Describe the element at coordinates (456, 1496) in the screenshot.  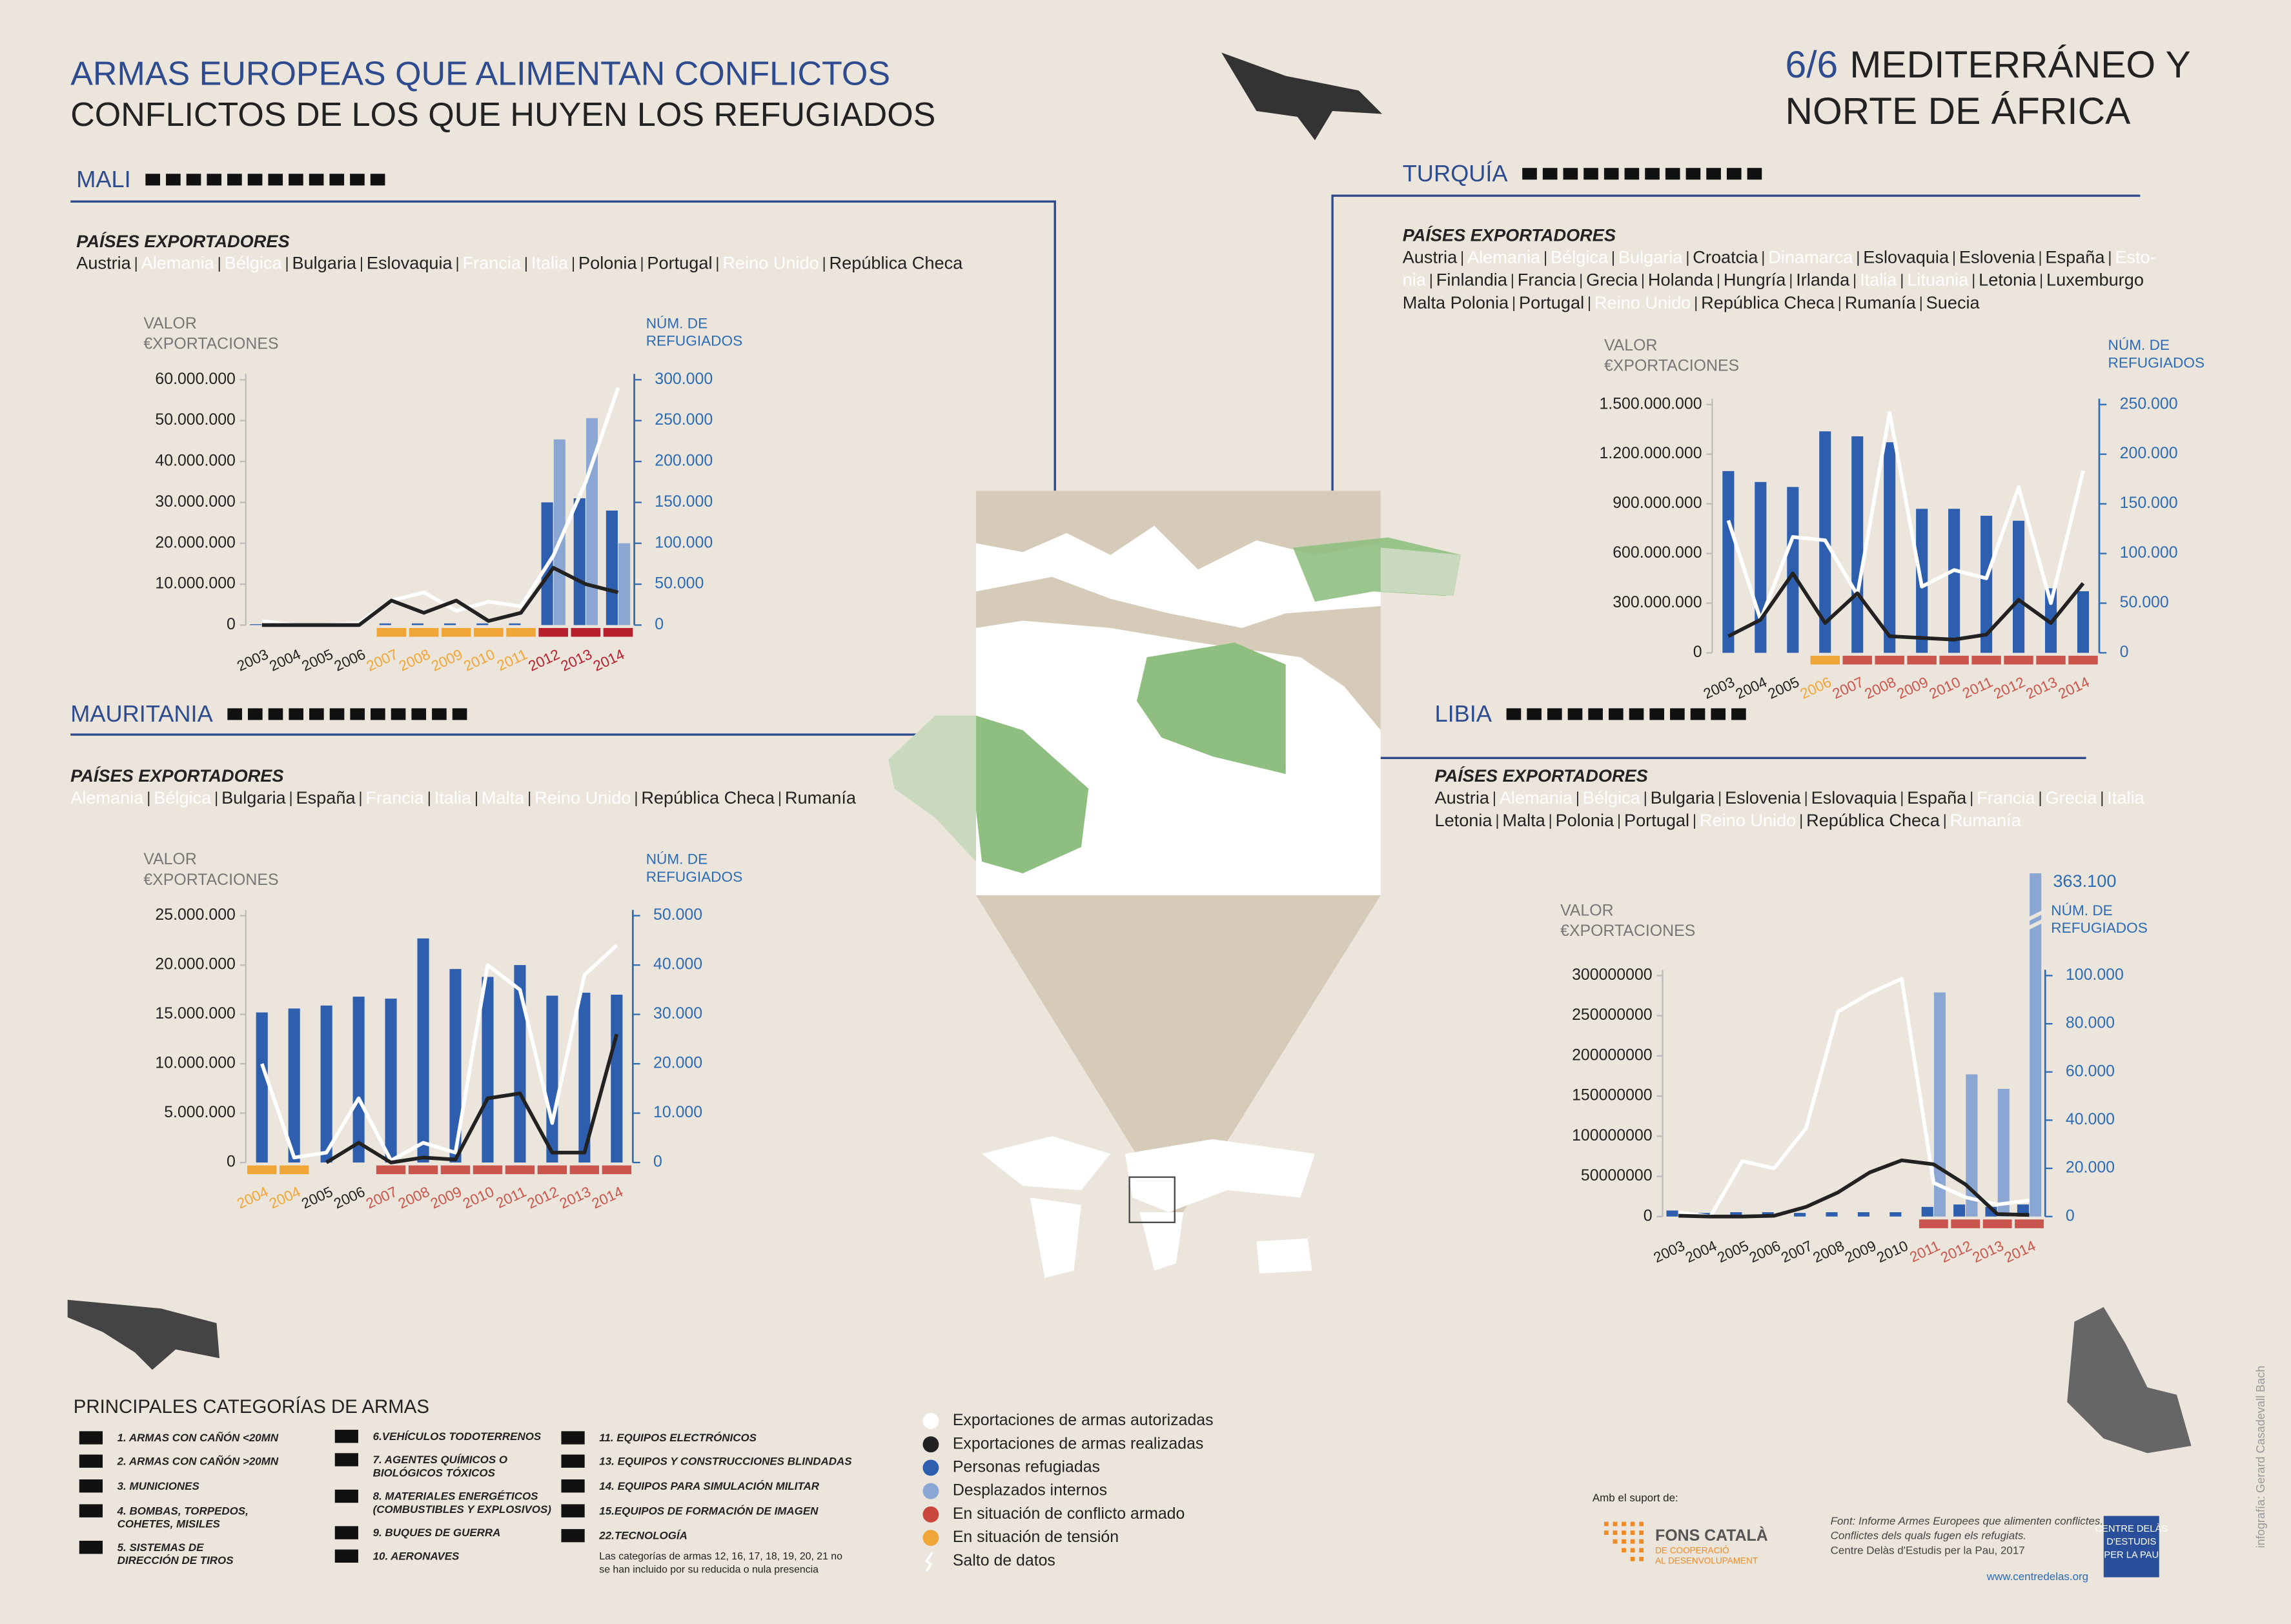
I see `category-label: 8. MATERIALES ENERGÉTICOS` at that location.